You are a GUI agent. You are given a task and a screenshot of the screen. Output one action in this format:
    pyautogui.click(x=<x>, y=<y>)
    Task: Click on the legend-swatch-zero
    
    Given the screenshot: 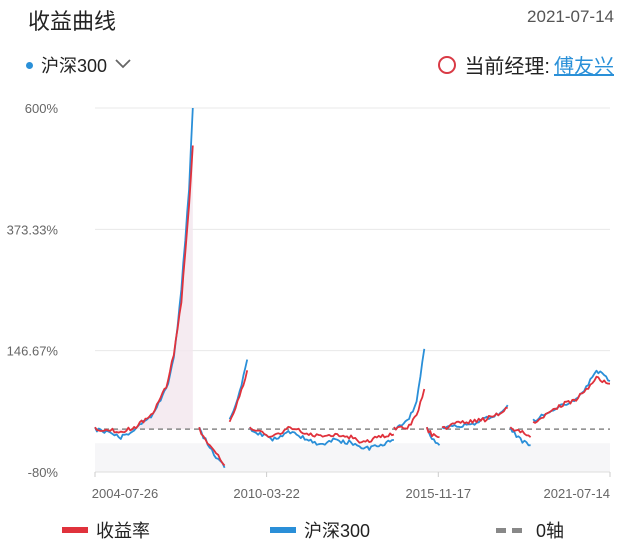 What is the action you would take?
    pyautogui.click(x=512, y=530)
    